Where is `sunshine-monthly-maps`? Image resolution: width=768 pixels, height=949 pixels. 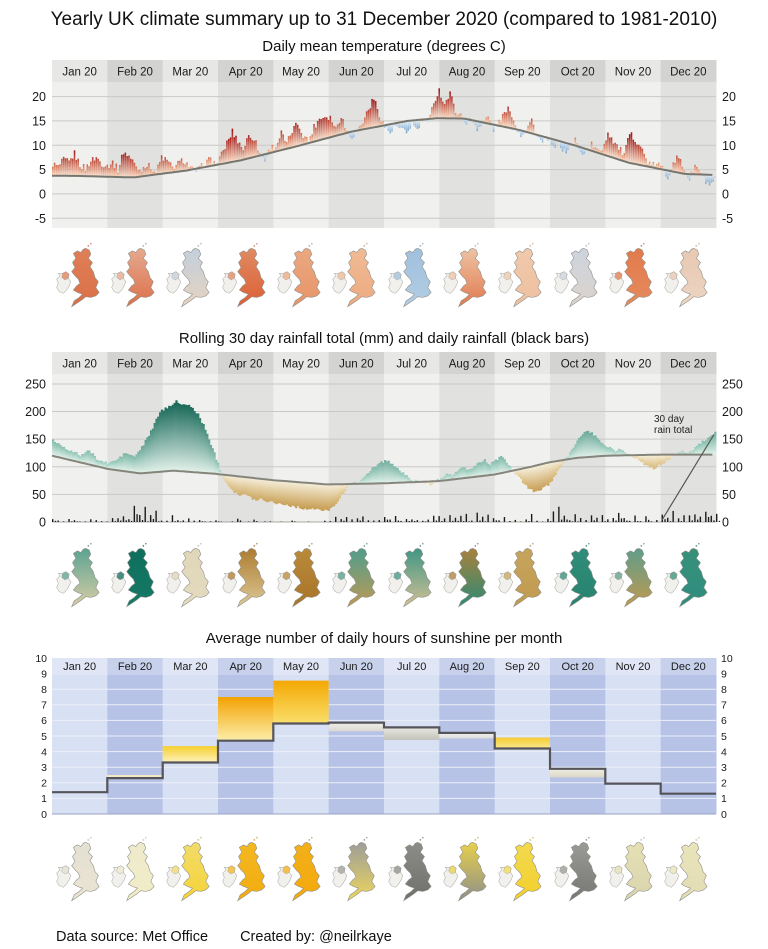 sunshine-monthly-maps is located at coordinates (384, 874).